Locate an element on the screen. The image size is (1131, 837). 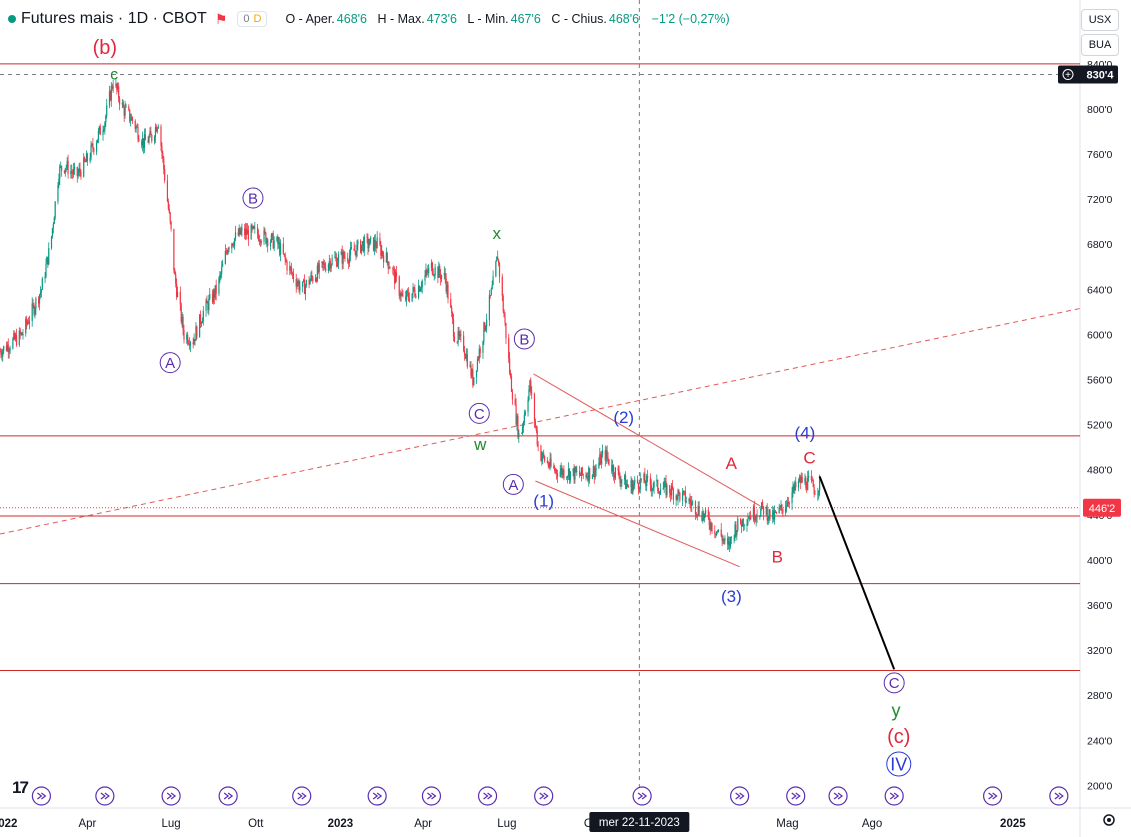
flag-icon: ⚑ is located at coordinates (221, 18).